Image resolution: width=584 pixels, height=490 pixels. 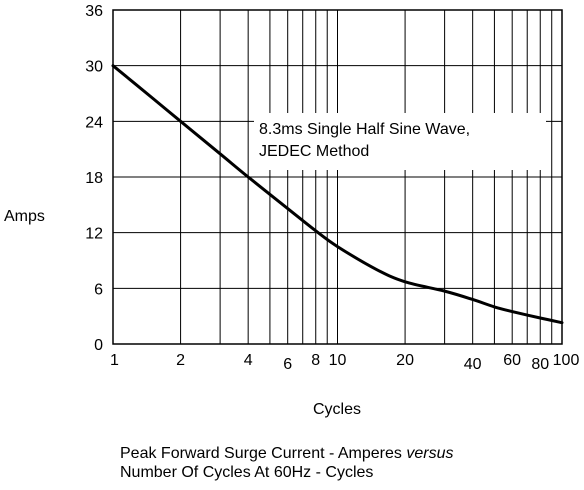 I want to click on caption-line-1-text: Peak Forward Surge Current - Amperes, so click(x=263, y=453).